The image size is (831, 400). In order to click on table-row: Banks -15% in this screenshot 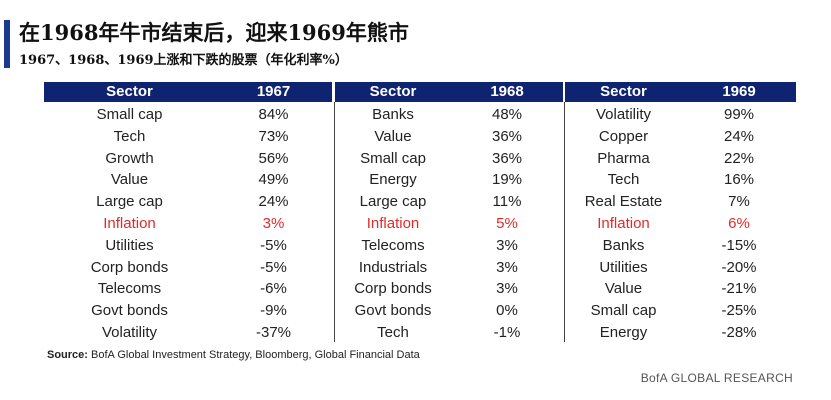, I will do `click(680, 246)`.